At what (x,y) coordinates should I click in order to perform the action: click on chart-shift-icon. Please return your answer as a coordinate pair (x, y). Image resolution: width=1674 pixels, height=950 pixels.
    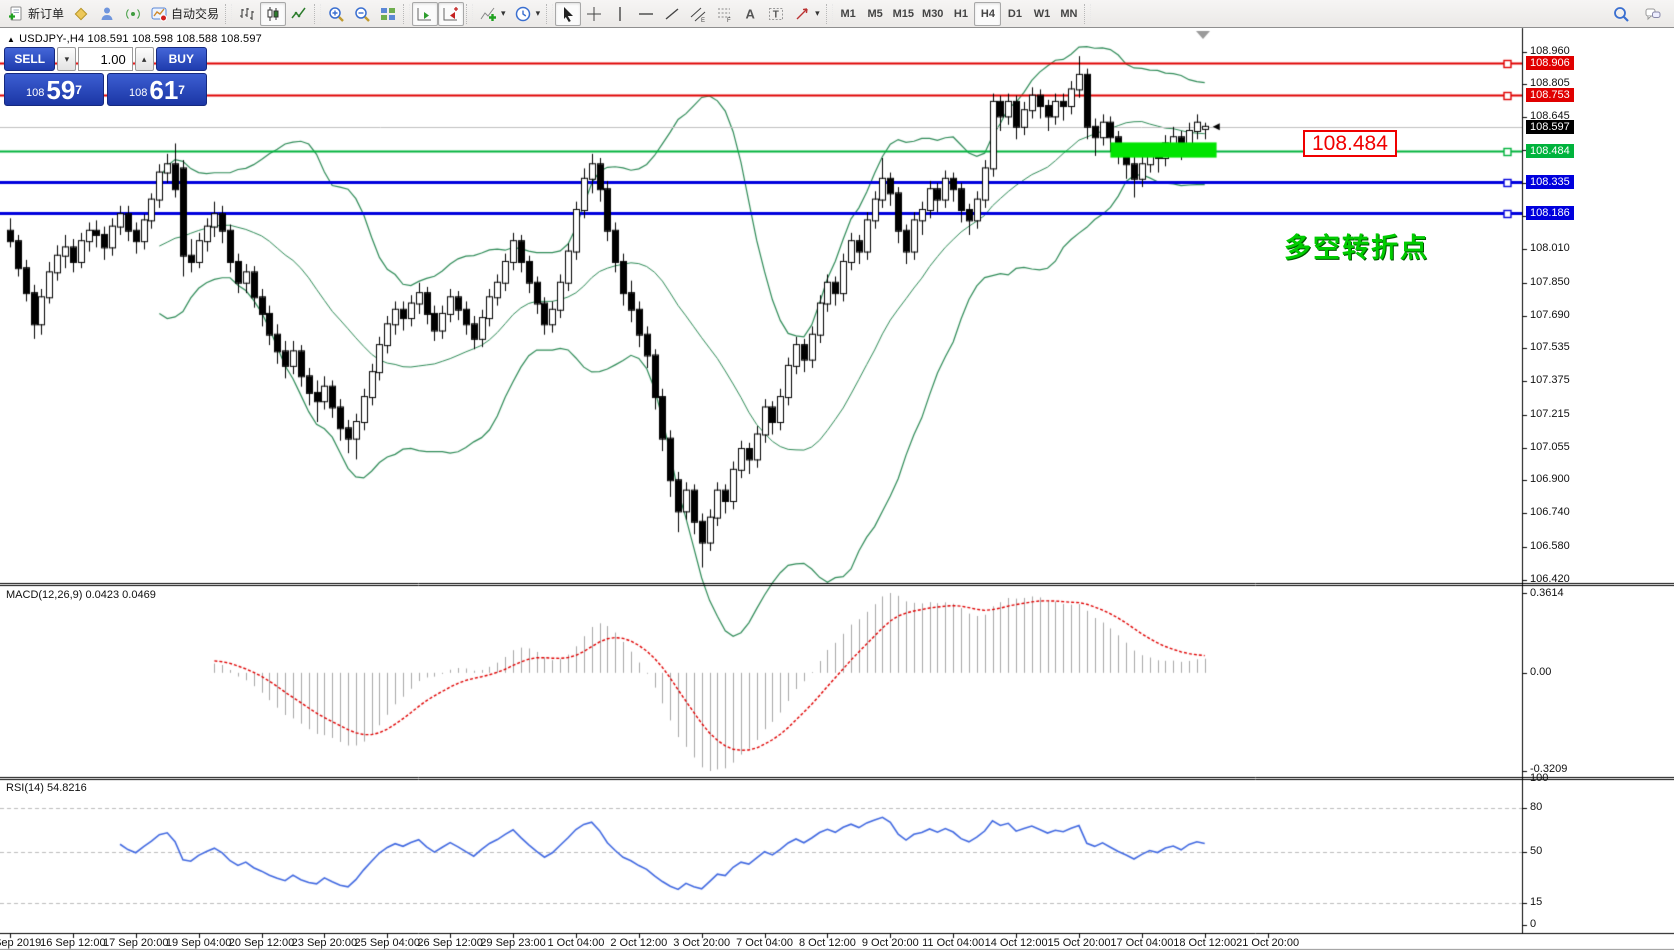
    Looking at the image, I should click on (451, 14).